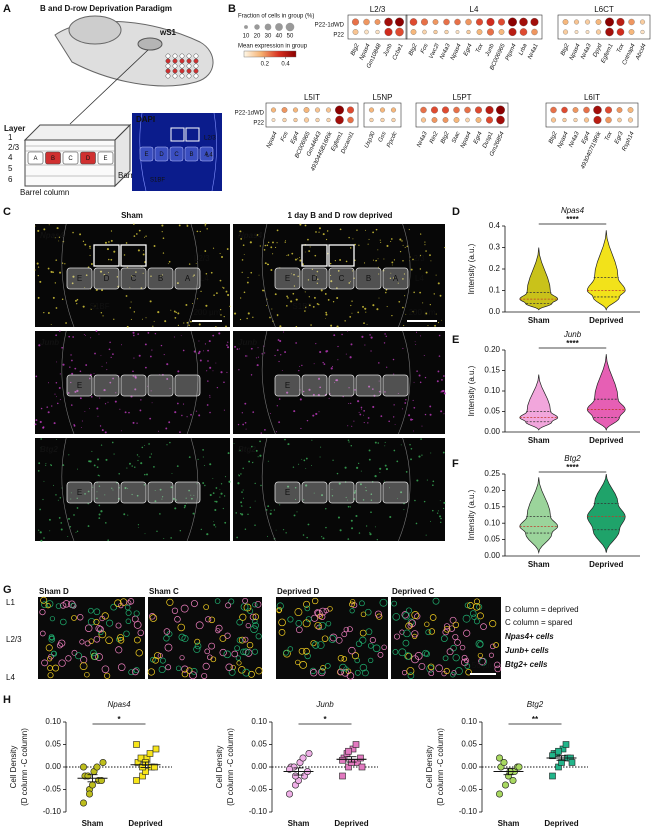 Image resolution: width=653 pixels, height=840 pixels. What do you see at coordinates (492, 390) in the screenshot?
I see `y-tick-label: 0.10` at bounding box center [492, 390].